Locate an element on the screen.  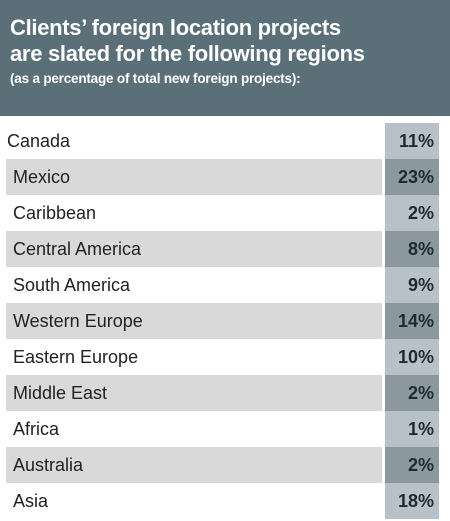
table-row: Australia 2% is located at coordinates (225, 465).